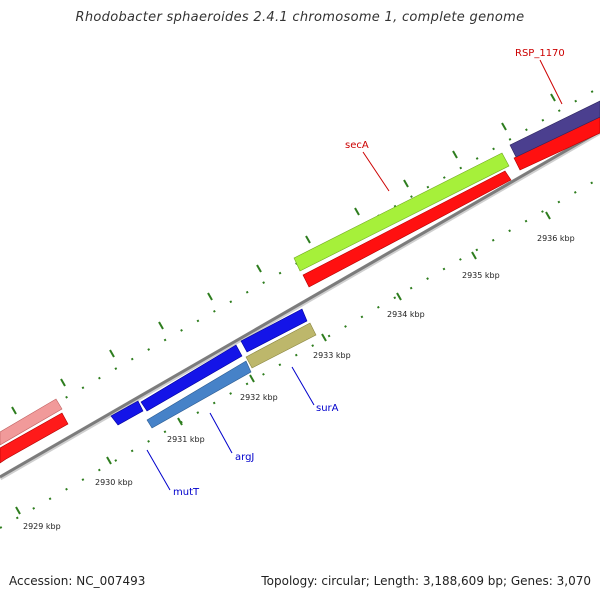 Image resolution: width=600 pixels, height=600 pixels. Describe the element at coordinates (332, 355) in the screenshot. I see `kbp-label: 2933 kbp` at that location.